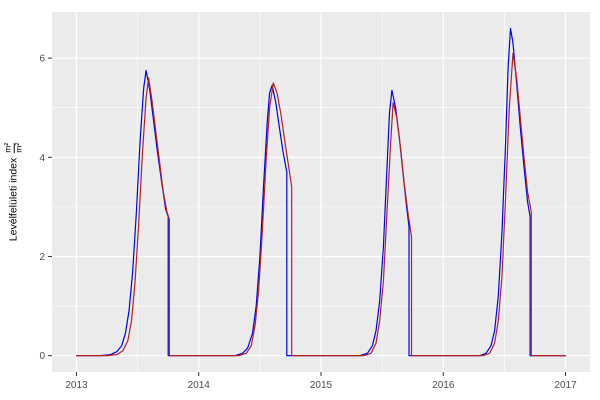  Describe the element at coordinates (321, 385) in the screenshot. I see `x-tick-label: 2015` at that location.